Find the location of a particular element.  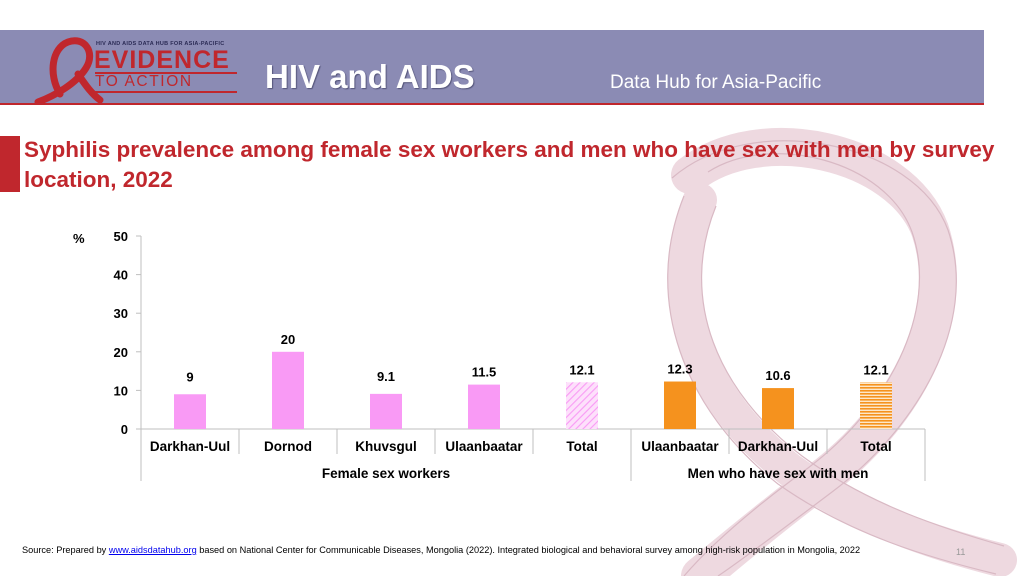

x-tick-label: Dornod is located at coordinates (288, 446).